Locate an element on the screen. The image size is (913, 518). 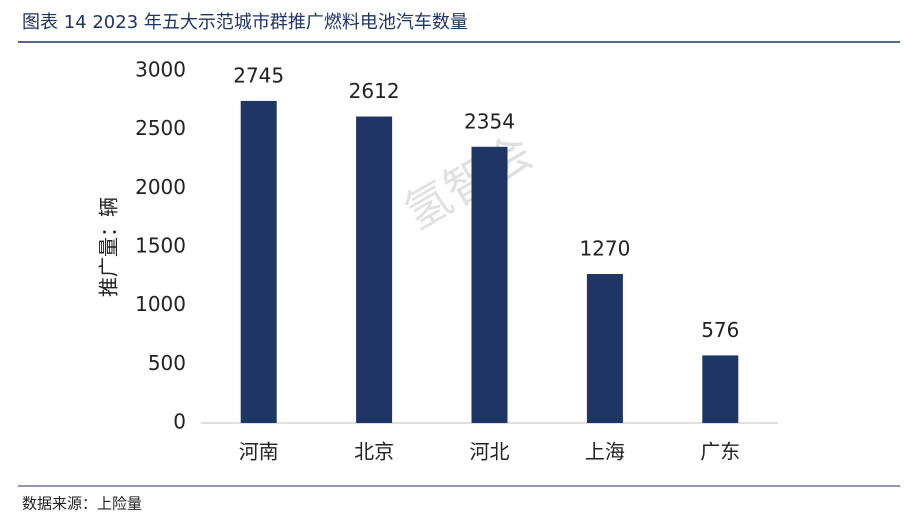
y-tick-label: 0 is located at coordinates (179, 422).